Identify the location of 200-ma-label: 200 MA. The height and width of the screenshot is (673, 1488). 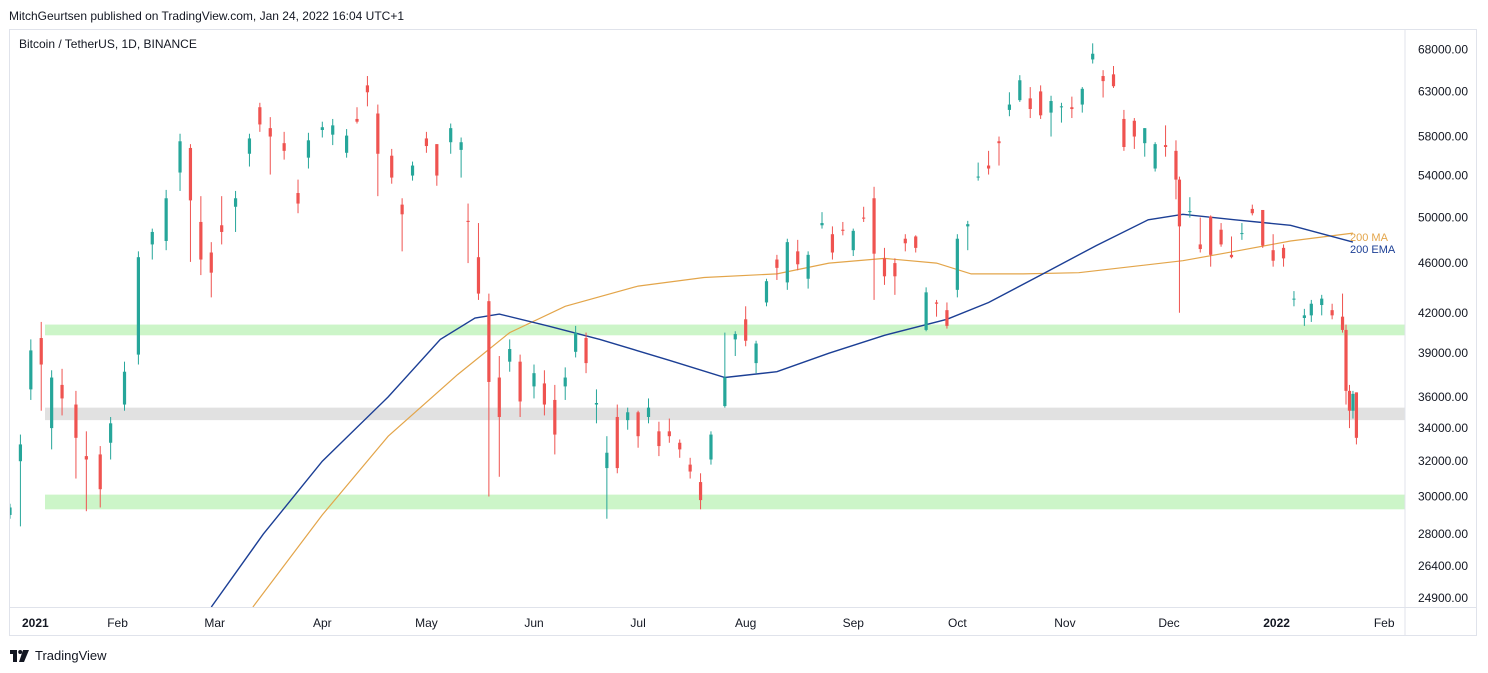
(1369, 238).